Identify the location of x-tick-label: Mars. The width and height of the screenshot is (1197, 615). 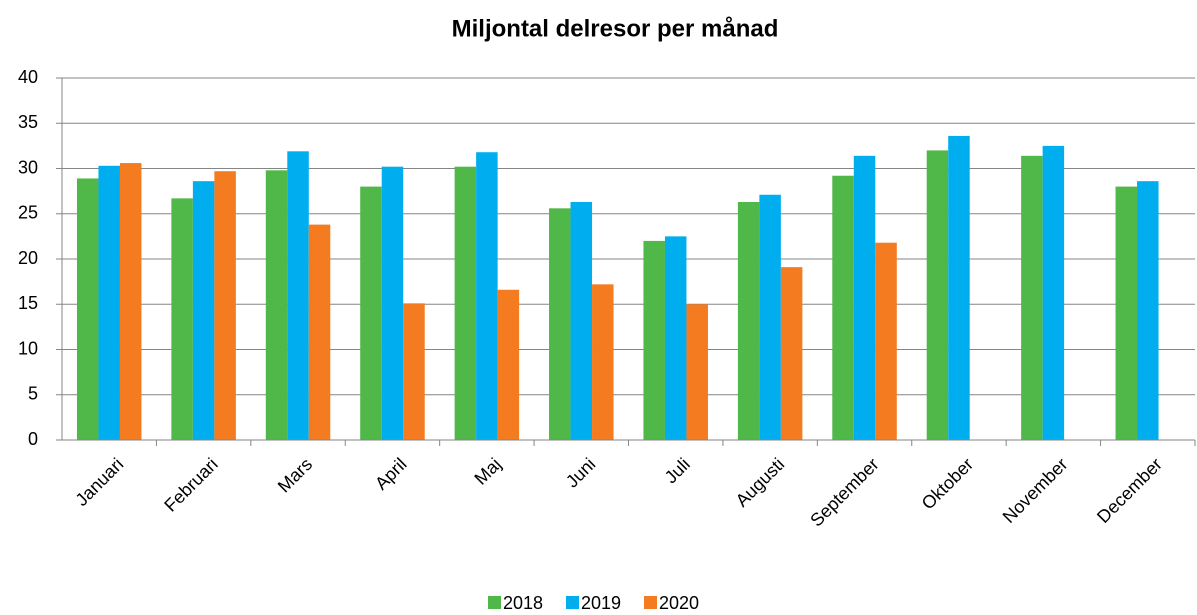
(295, 475).